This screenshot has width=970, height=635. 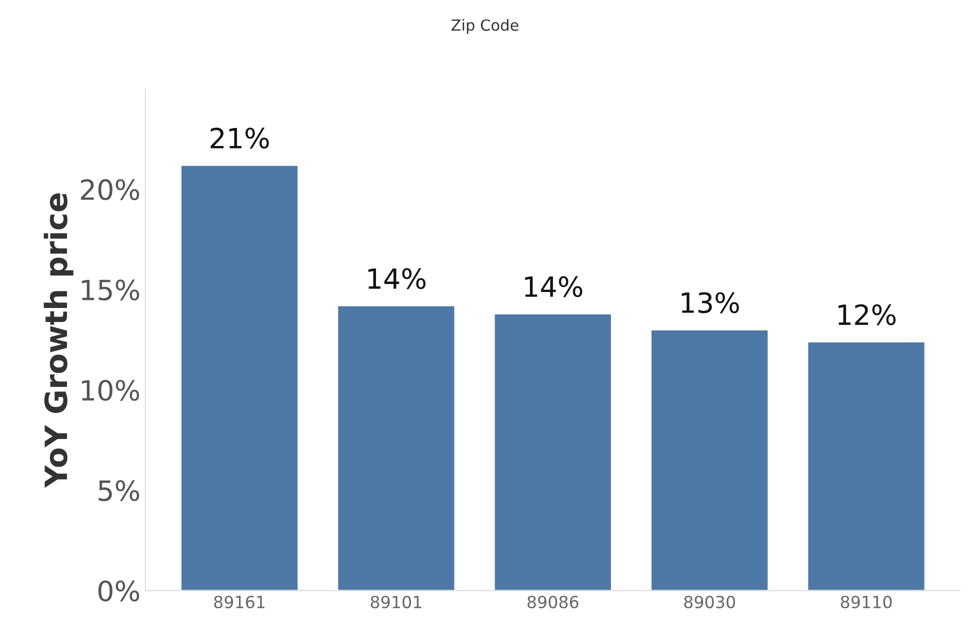 I want to click on x-tick-label: 89110, so click(x=866, y=602).